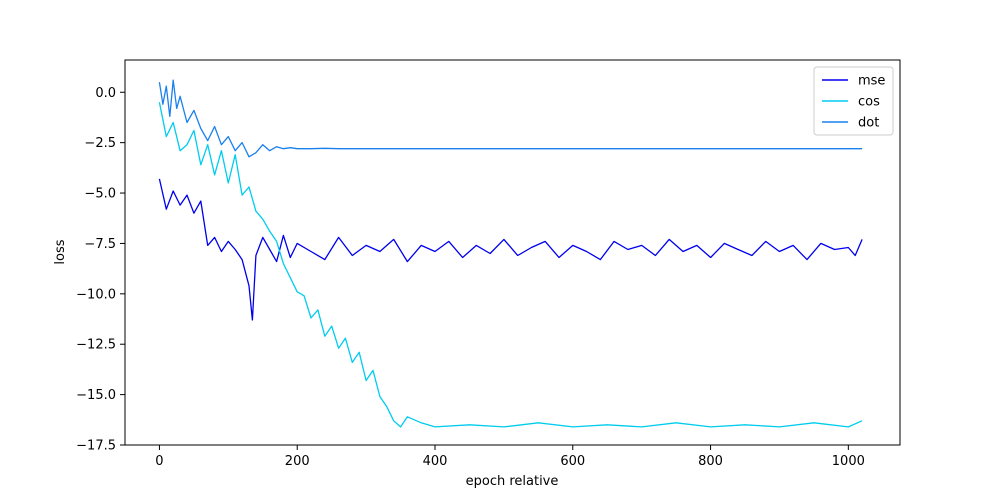 The width and height of the screenshot is (1000, 500). Describe the element at coordinates (510, 457) in the screenshot. I see `x-axis: 0 200 400 600 800 1000` at that location.